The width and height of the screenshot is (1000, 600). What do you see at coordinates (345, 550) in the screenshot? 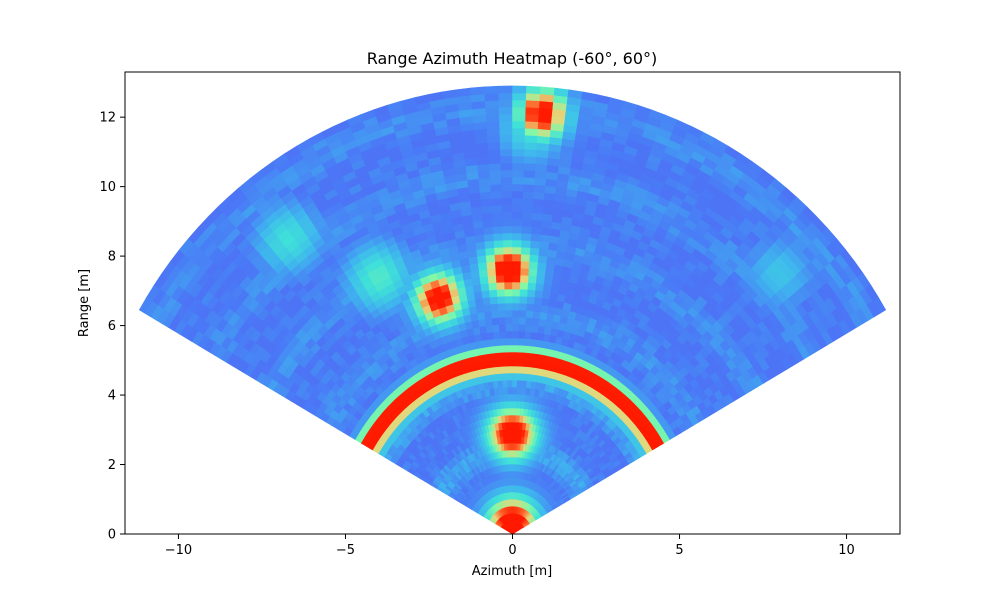
I see `x-tick-label: −5` at bounding box center [345, 550].